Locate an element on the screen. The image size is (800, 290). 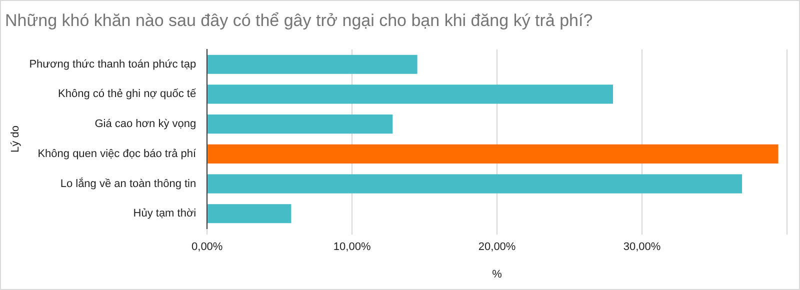
y-tick-label: Không có thẻ ghi nợ quốc tế is located at coordinates (127, 94).